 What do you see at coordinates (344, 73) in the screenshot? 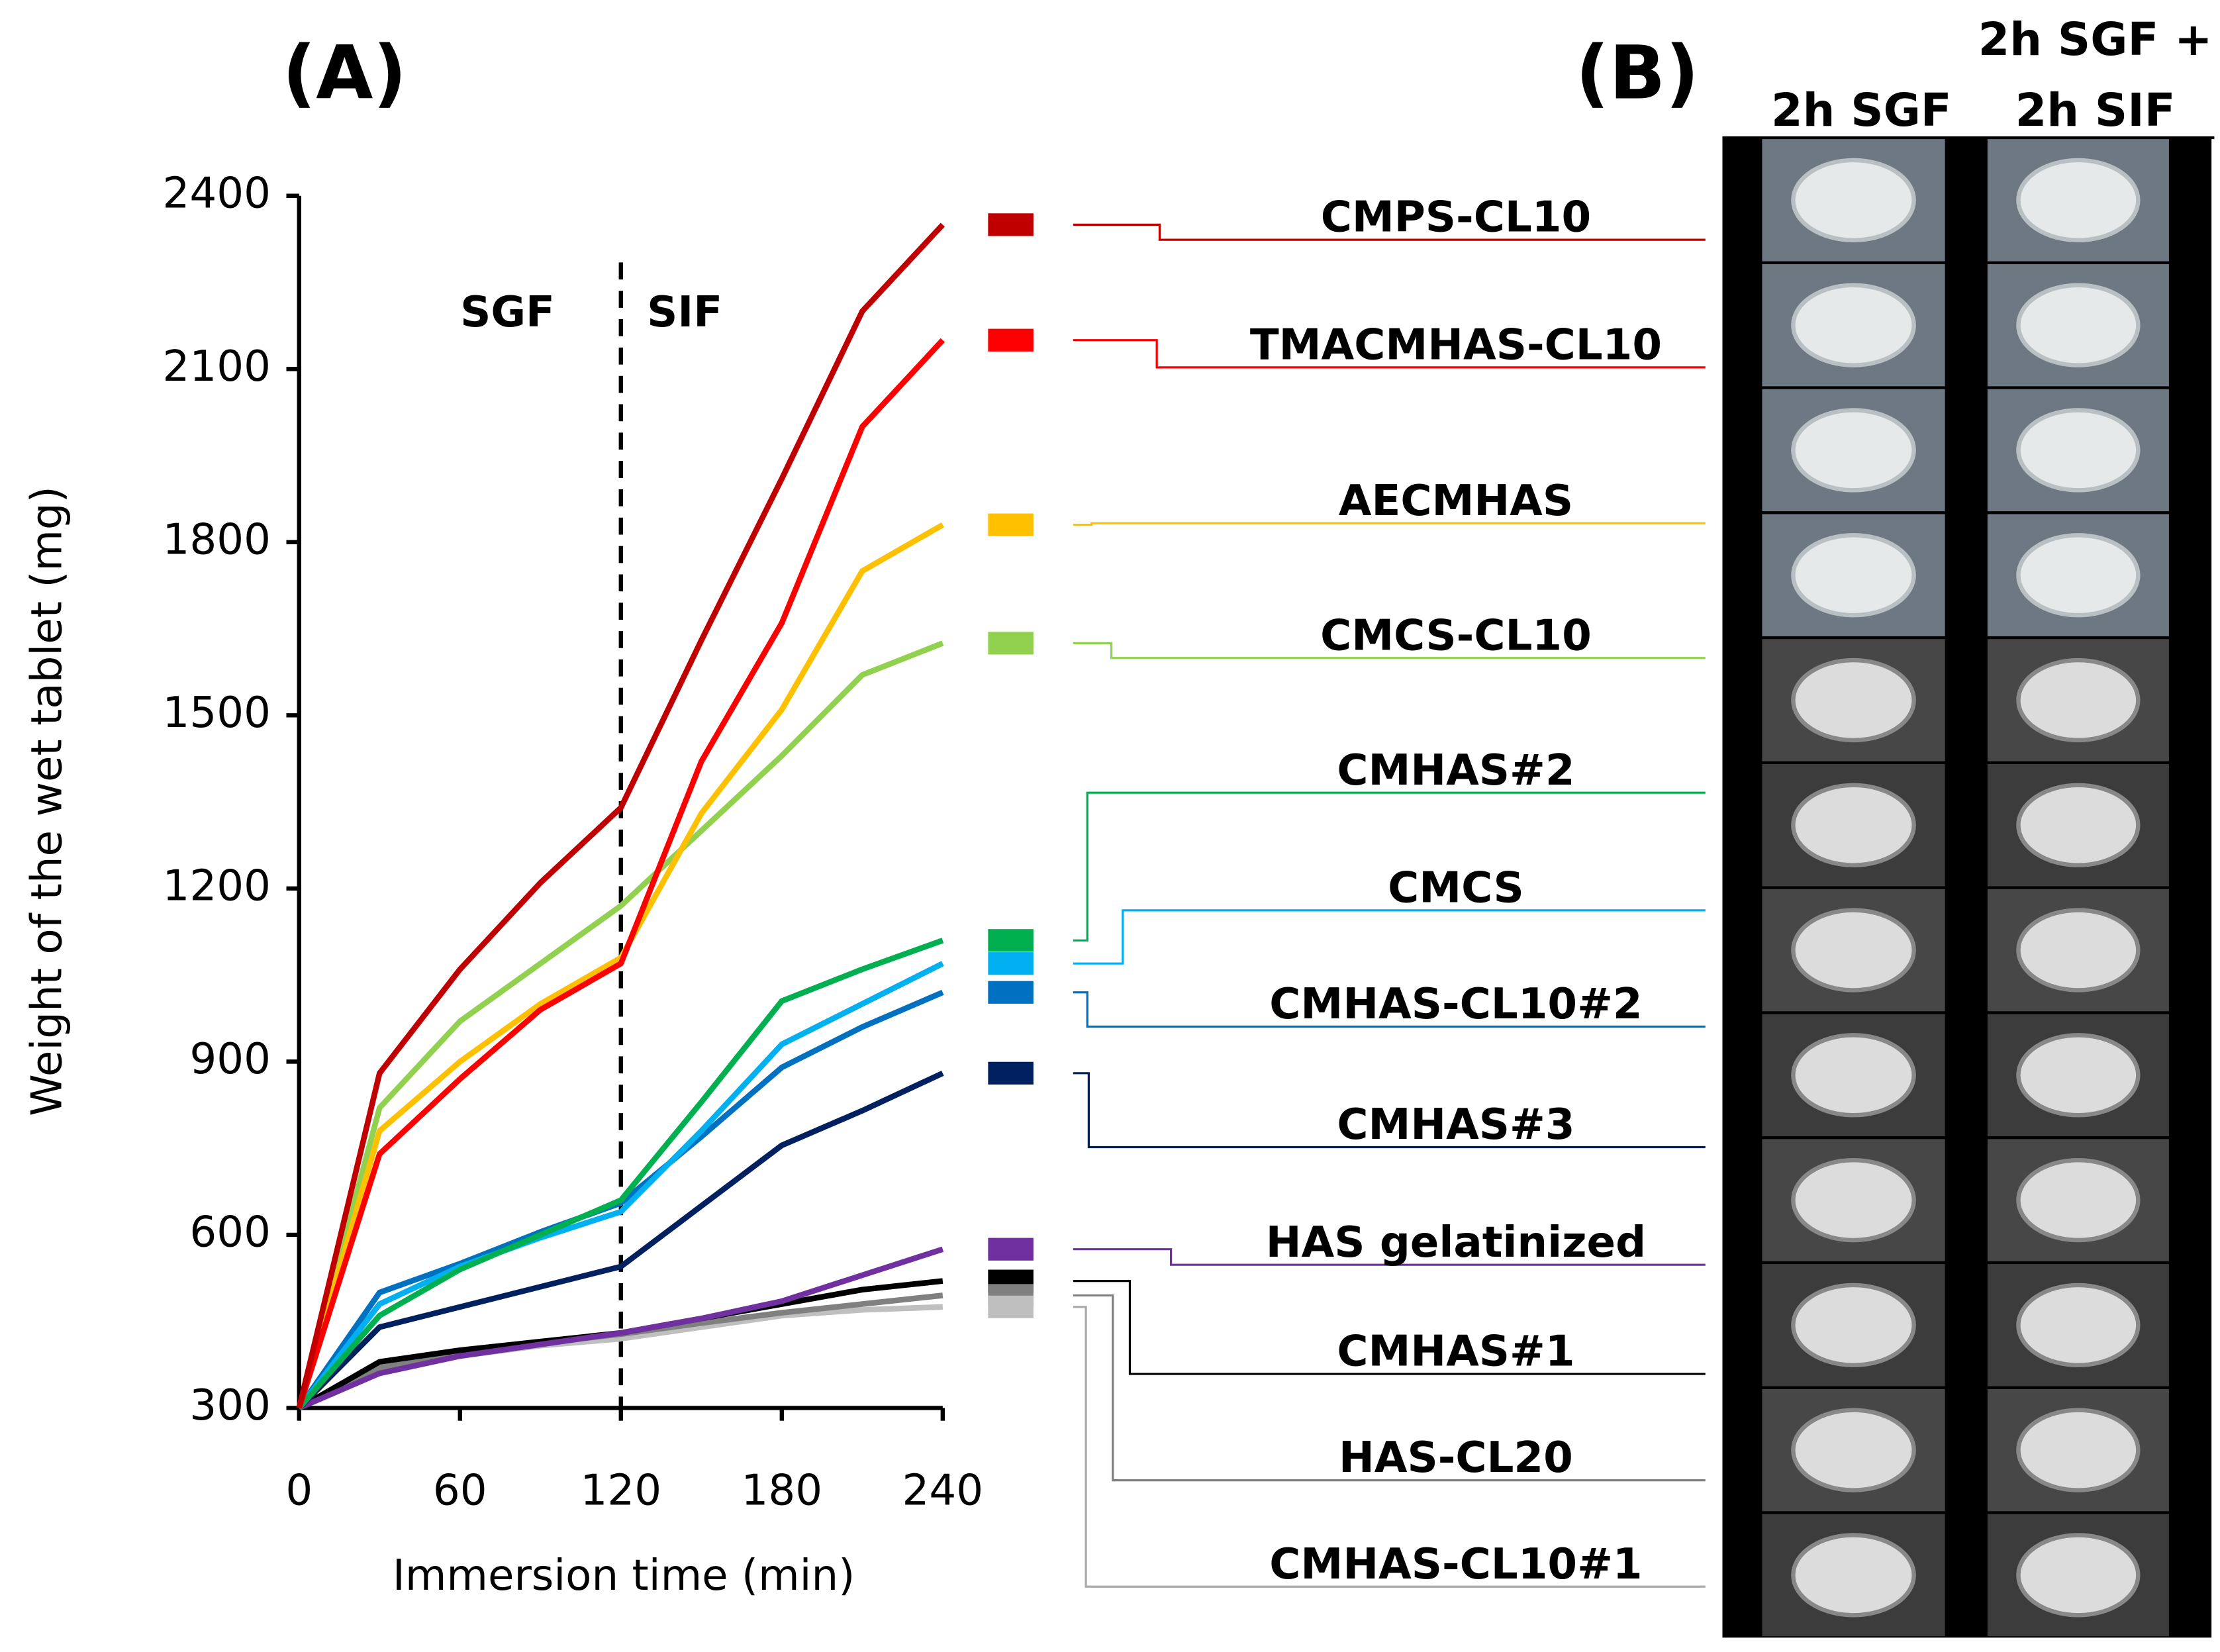
I see `panel-a-title: (A)` at bounding box center [344, 73].